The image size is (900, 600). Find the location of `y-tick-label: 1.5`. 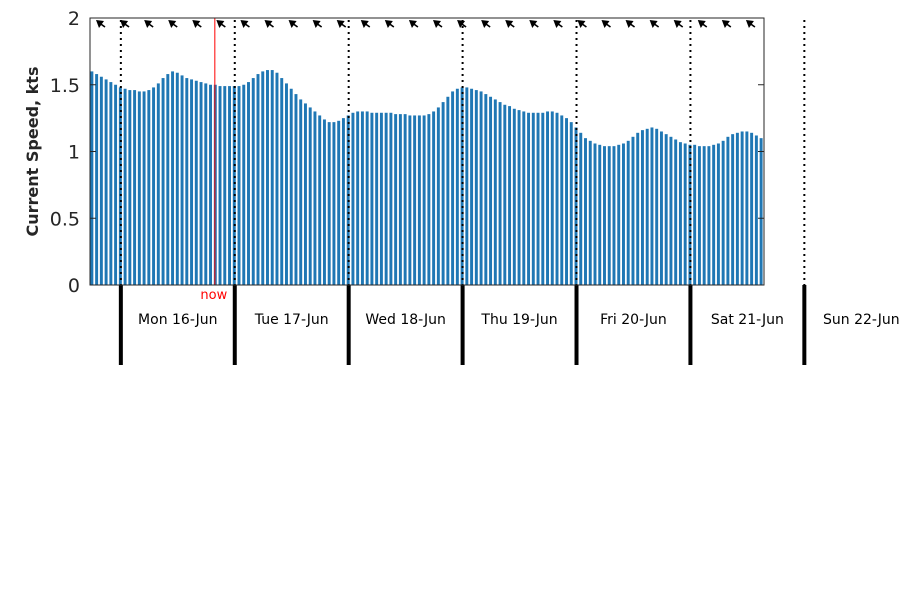

y-tick-label: 1.5 is located at coordinates (65, 86).